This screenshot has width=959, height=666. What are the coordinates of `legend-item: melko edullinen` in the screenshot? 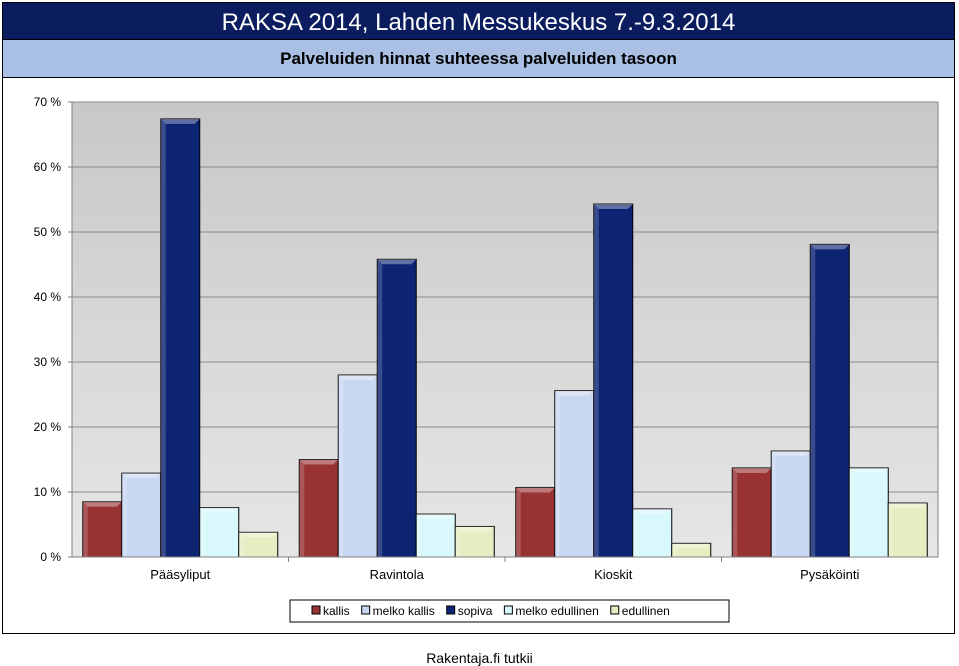 It's located at (551, 611).